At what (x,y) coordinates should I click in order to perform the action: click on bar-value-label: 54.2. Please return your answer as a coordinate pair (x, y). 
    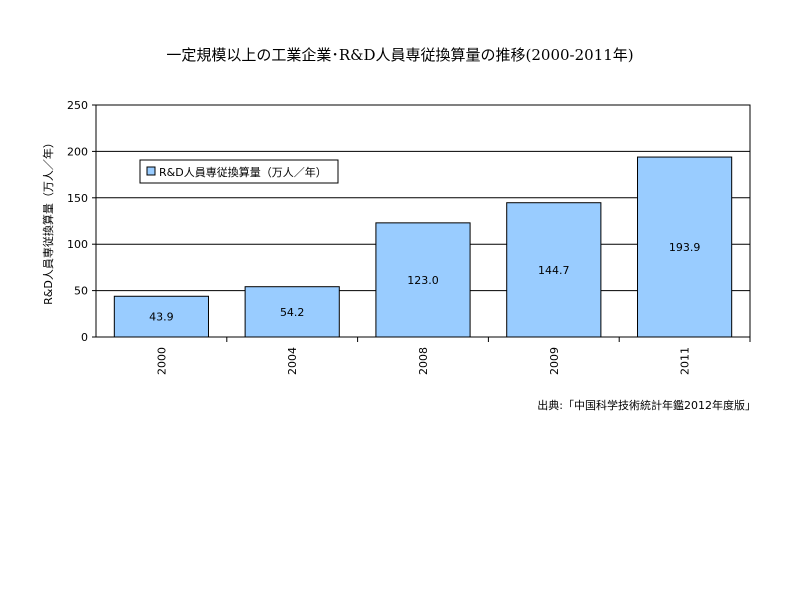
    Looking at the image, I should click on (292, 312).